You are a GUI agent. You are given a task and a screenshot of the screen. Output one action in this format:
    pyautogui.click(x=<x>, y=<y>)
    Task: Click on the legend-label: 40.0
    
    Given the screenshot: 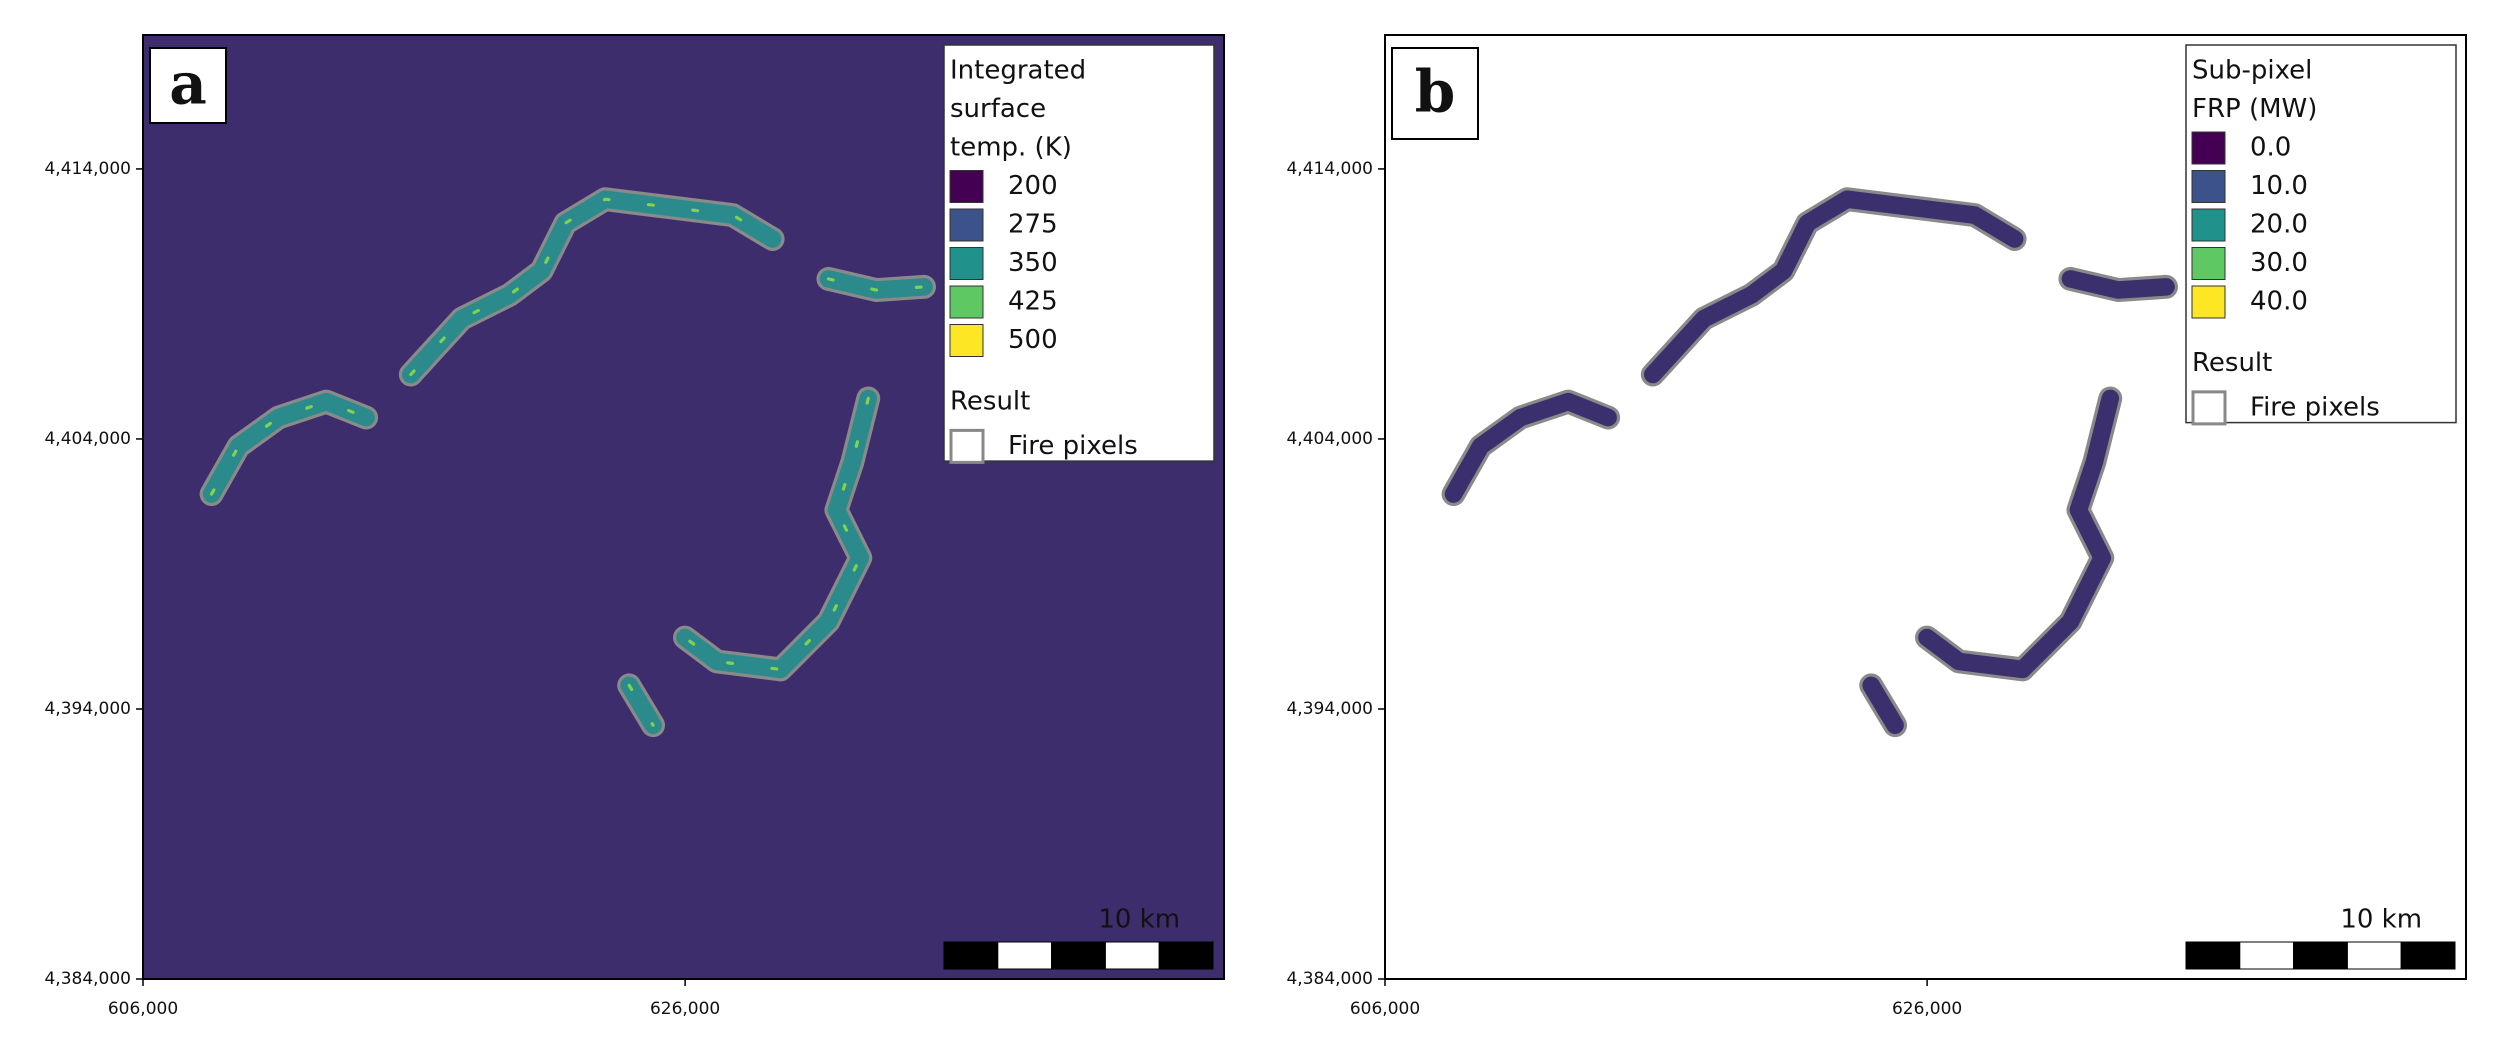 What is the action you would take?
    pyautogui.click(x=2279, y=302)
    